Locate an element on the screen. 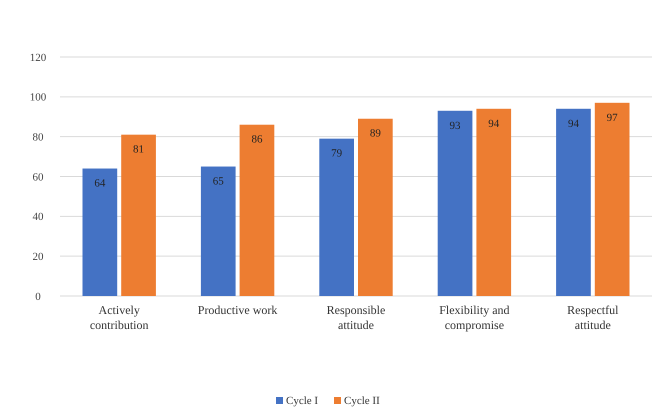 The image size is (660, 412). y-tick-label: 20 is located at coordinates (38, 257).